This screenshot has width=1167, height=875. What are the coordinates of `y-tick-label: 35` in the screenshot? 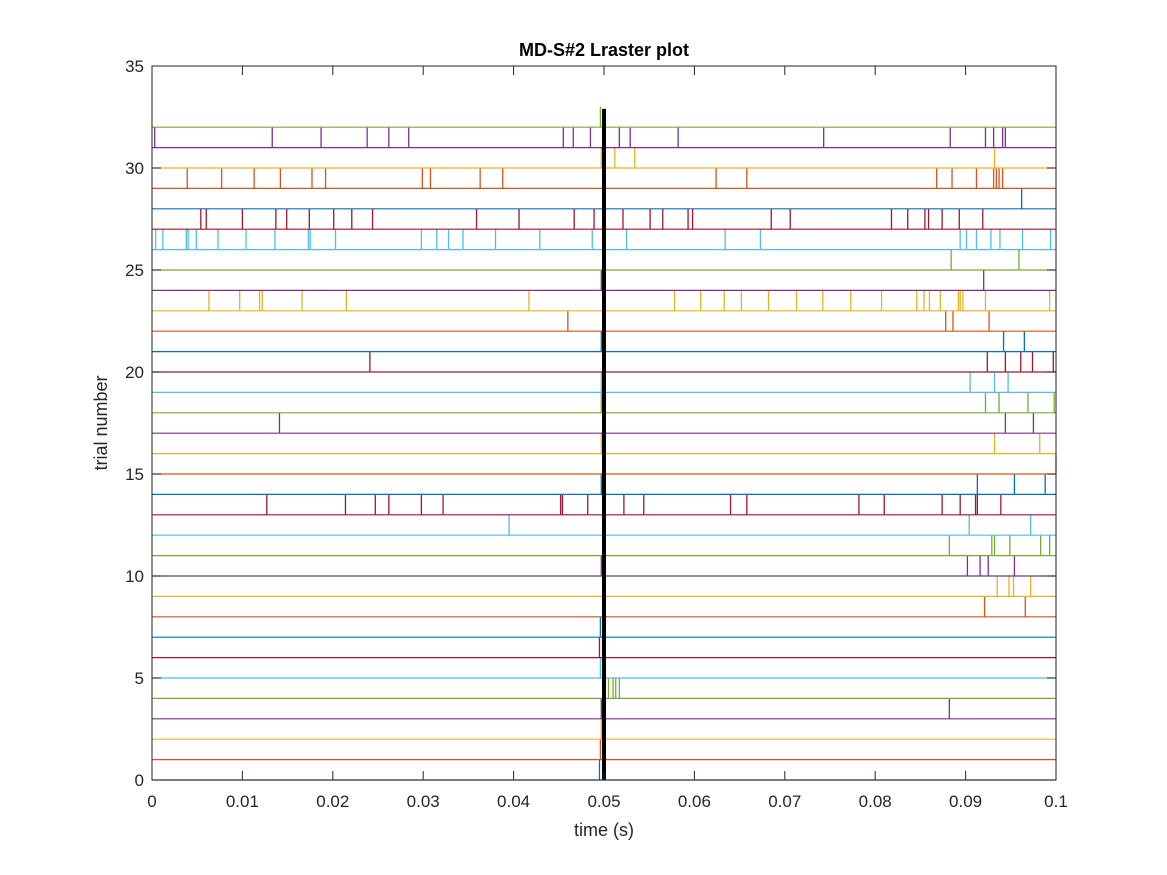 It's located at (134, 66).